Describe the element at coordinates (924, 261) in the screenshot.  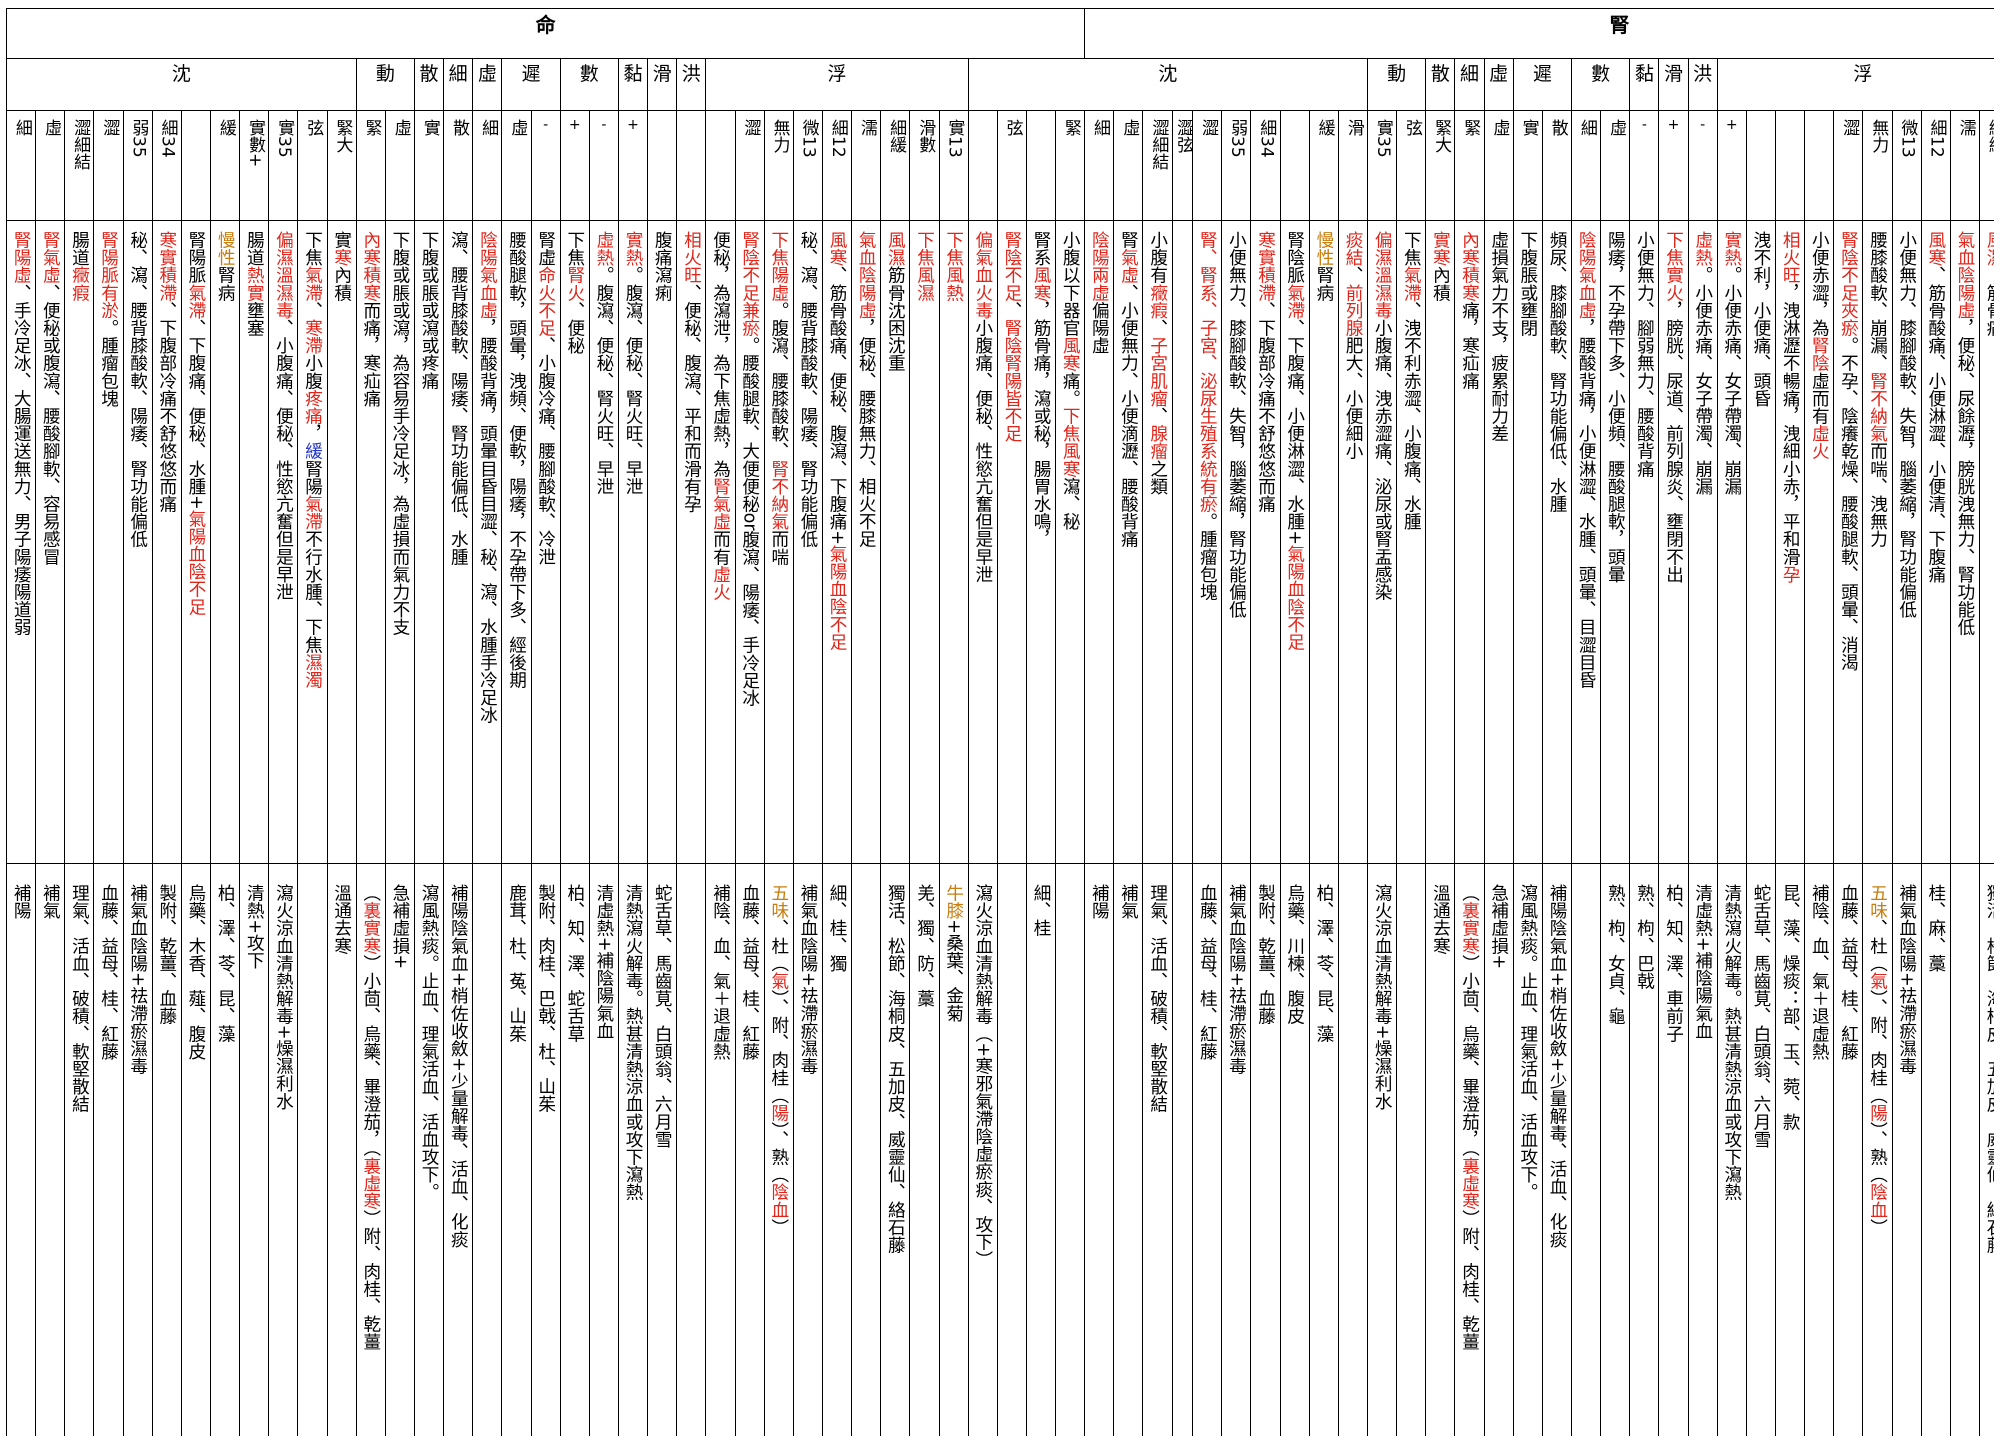
I see `symptom-text: 下焦風濕` at that location.